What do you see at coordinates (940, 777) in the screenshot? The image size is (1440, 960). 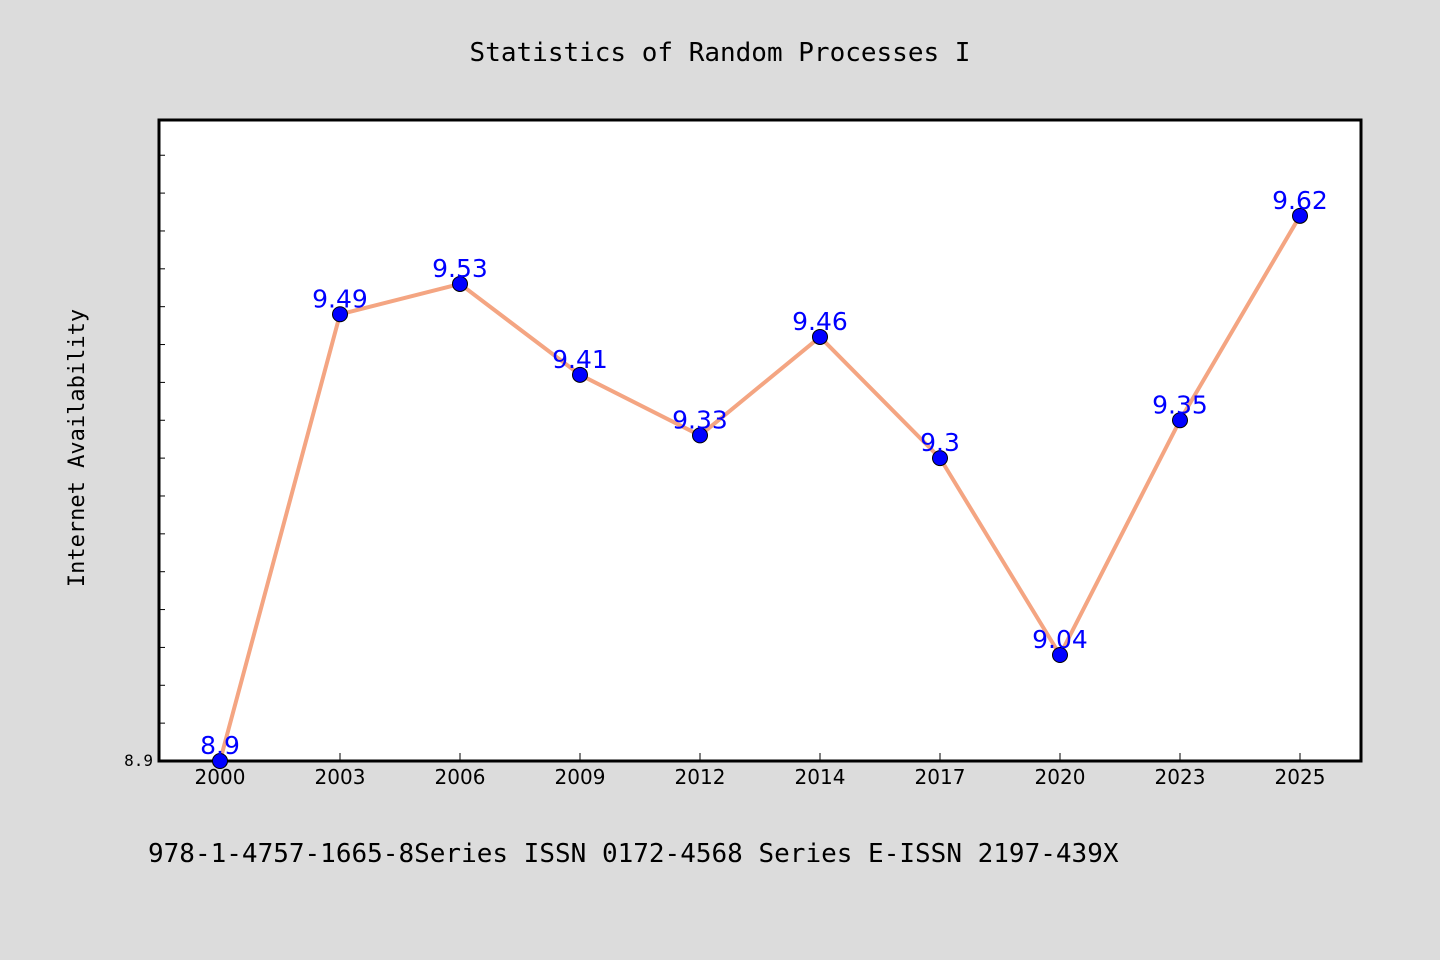 I see `x-tick-label: 2017` at bounding box center [940, 777].